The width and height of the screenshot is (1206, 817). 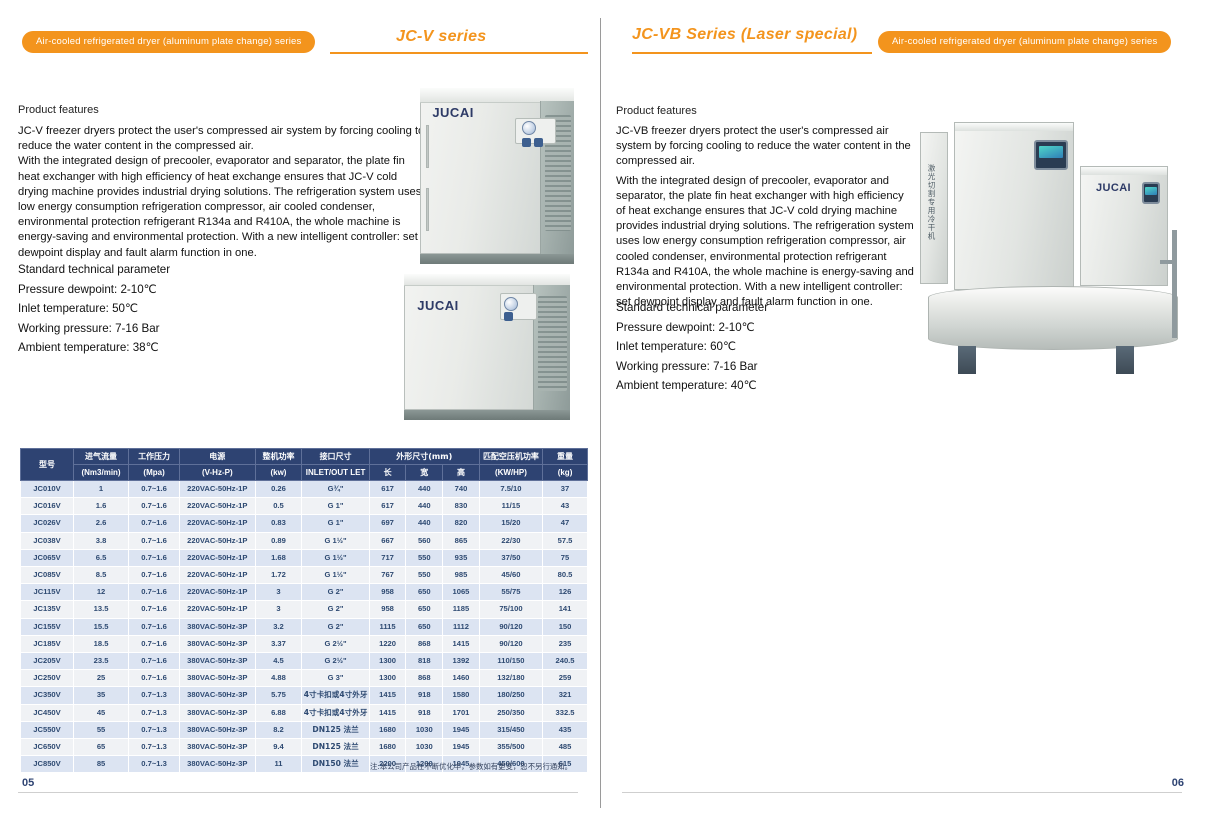 What do you see at coordinates (424, 609) in the screenshot?
I see `cell-value: 650` at bounding box center [424, 609].